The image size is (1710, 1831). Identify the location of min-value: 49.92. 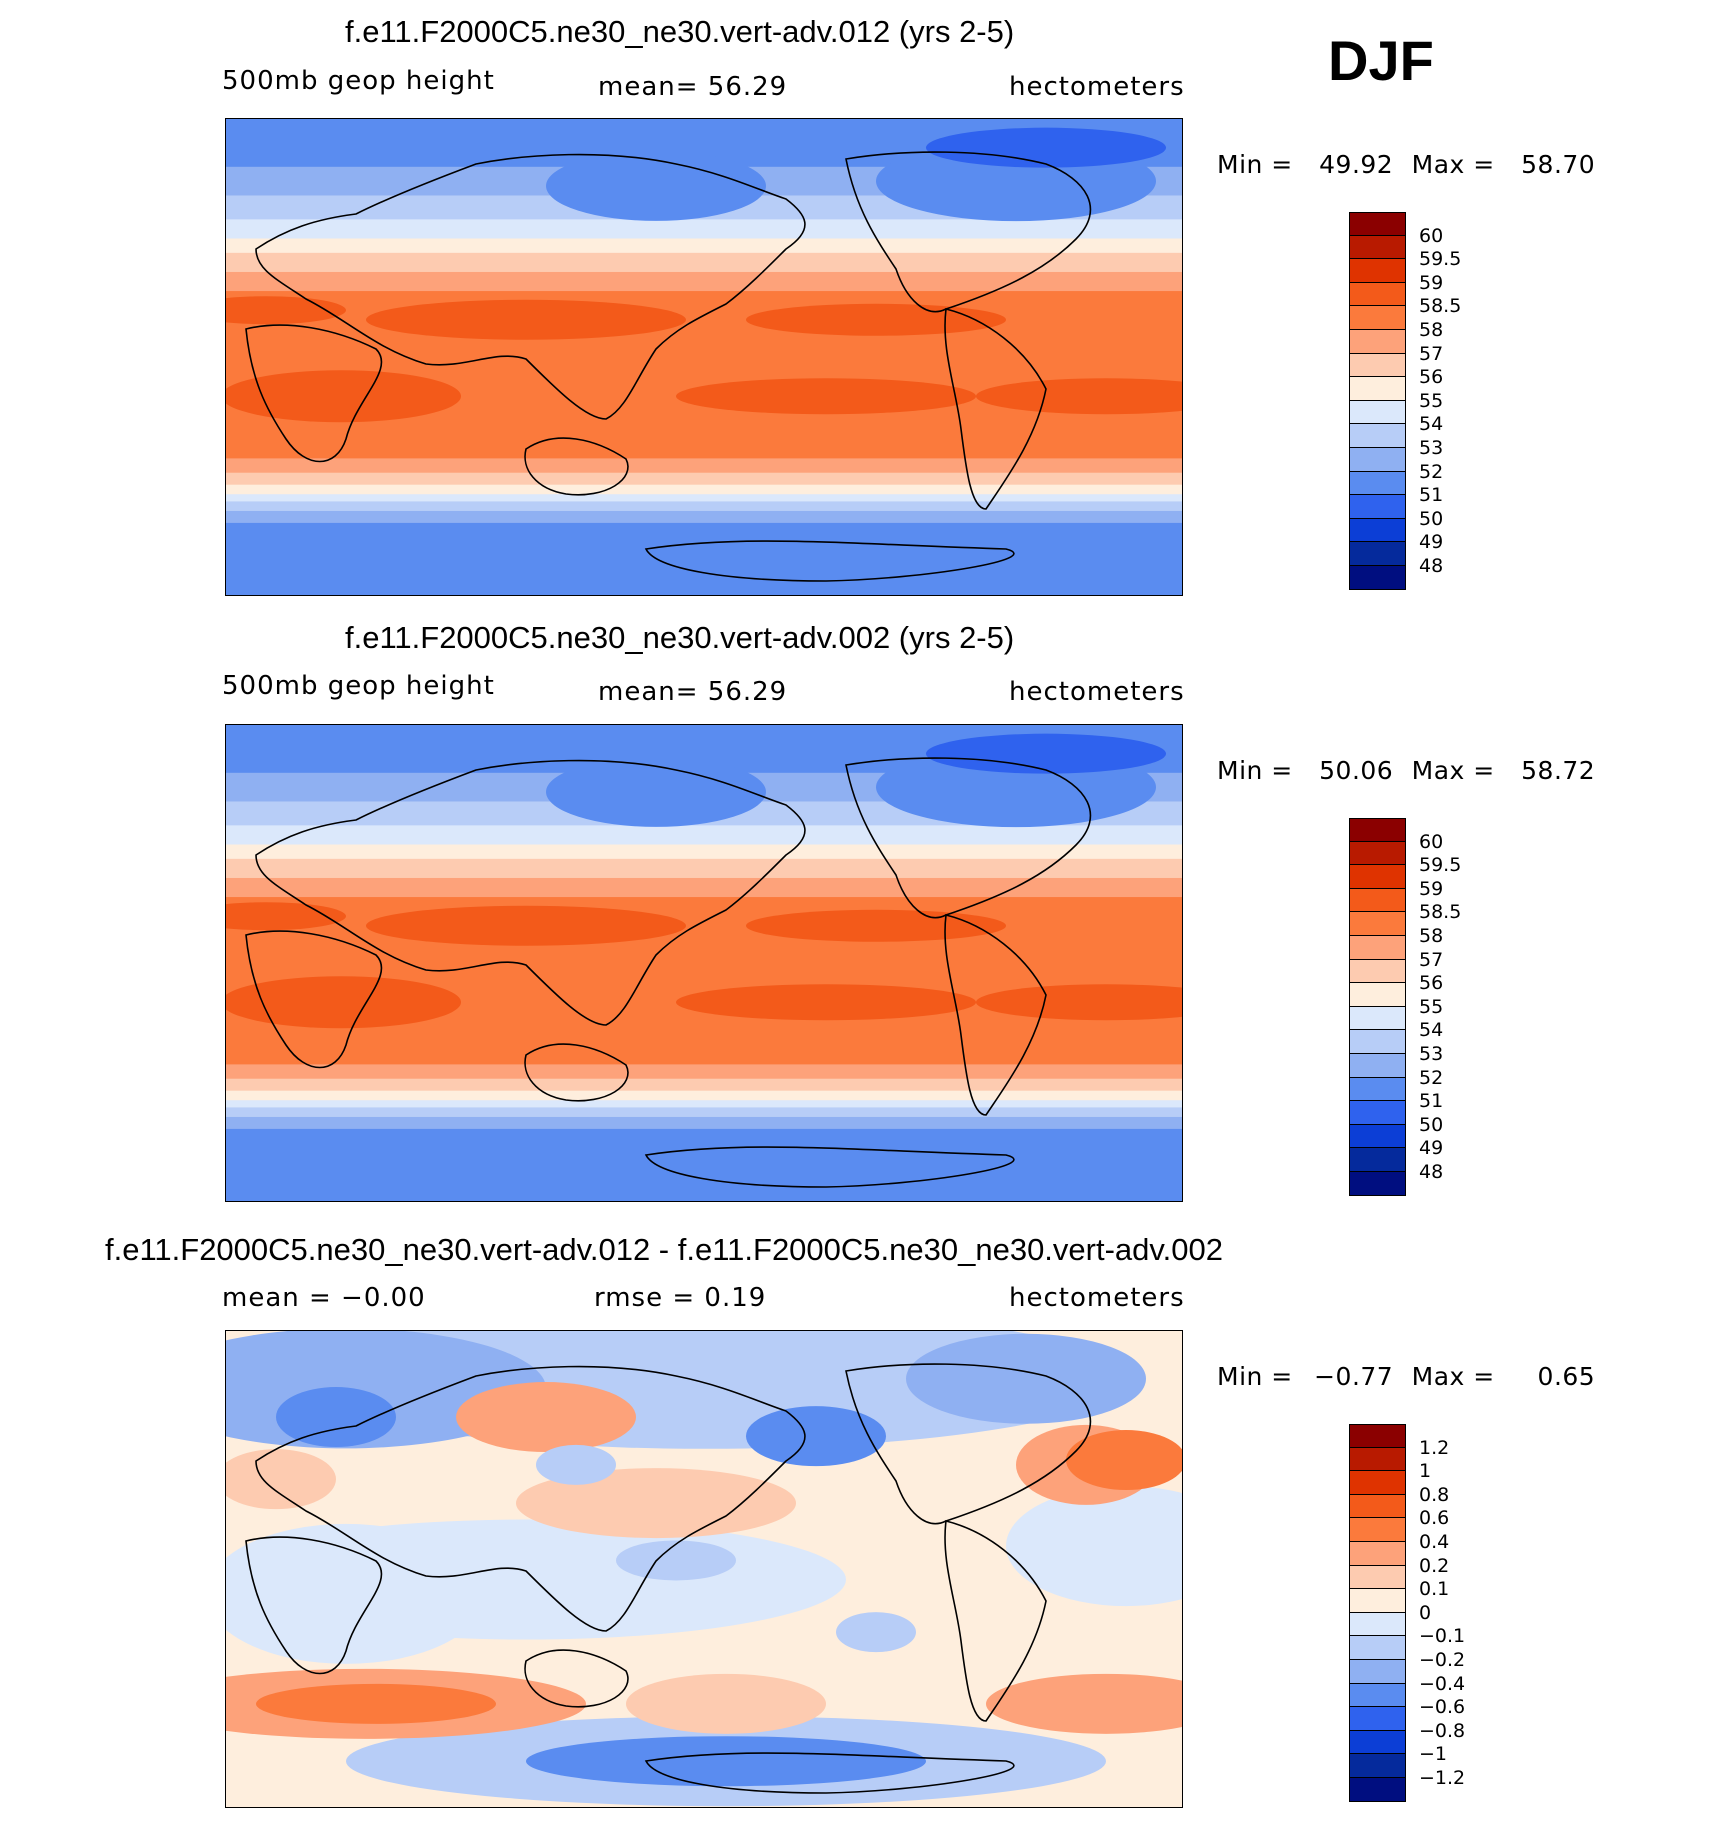
(1356, 164).